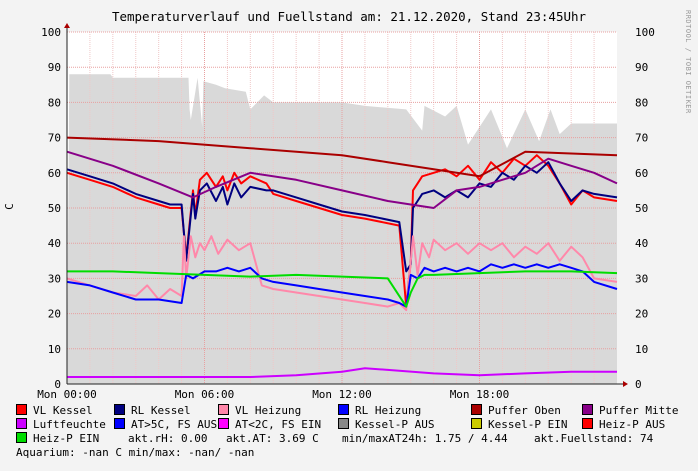  What do you see at coordinates (342, 289) in the screenshot?
I see `series-line-heiz-p-ein` at bounding box center [342, 289].